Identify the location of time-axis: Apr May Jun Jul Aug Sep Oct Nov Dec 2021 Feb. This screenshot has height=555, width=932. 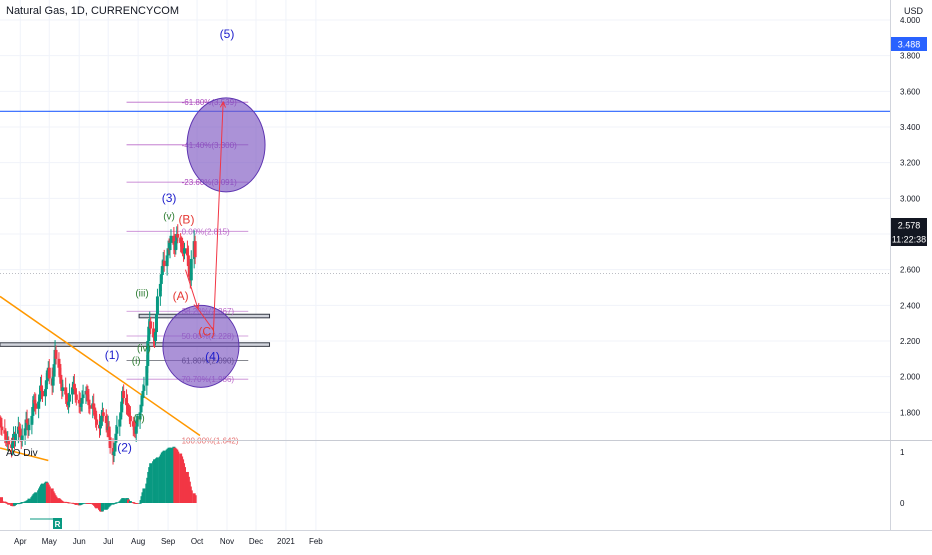
(168, 541).